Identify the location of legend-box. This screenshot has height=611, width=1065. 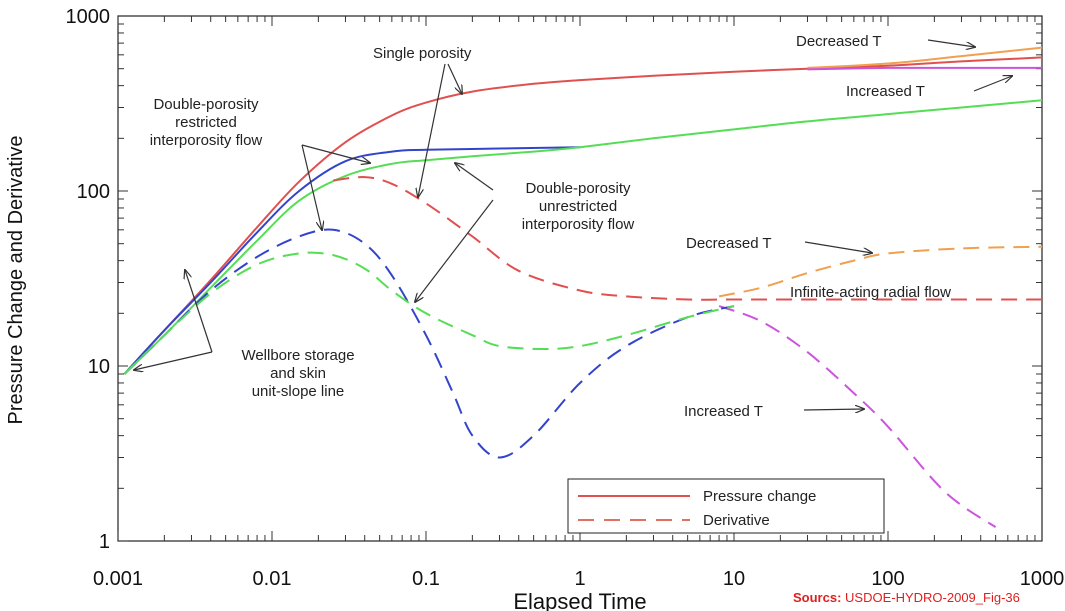
(726, 506).